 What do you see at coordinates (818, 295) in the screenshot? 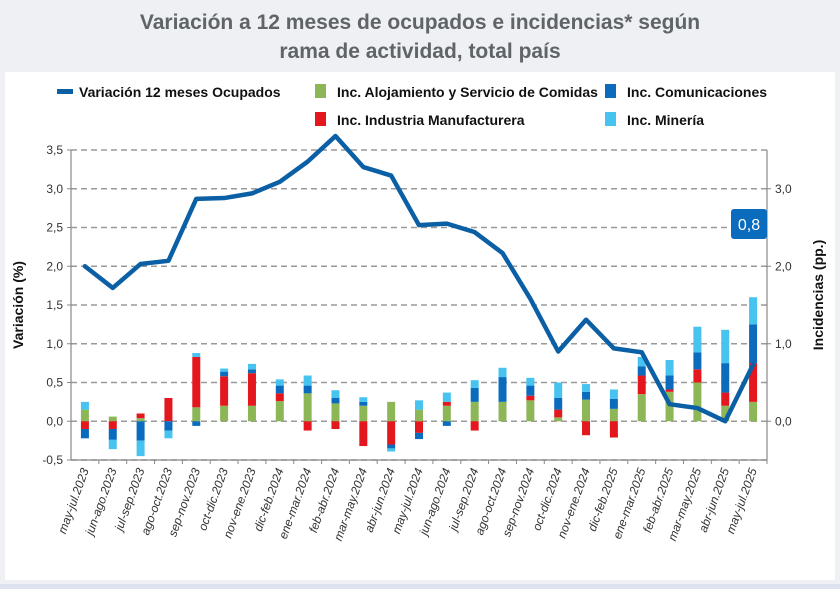
I see `y-axis-title-right: Incidencias (pp.)` at bounding box center [818, 295].